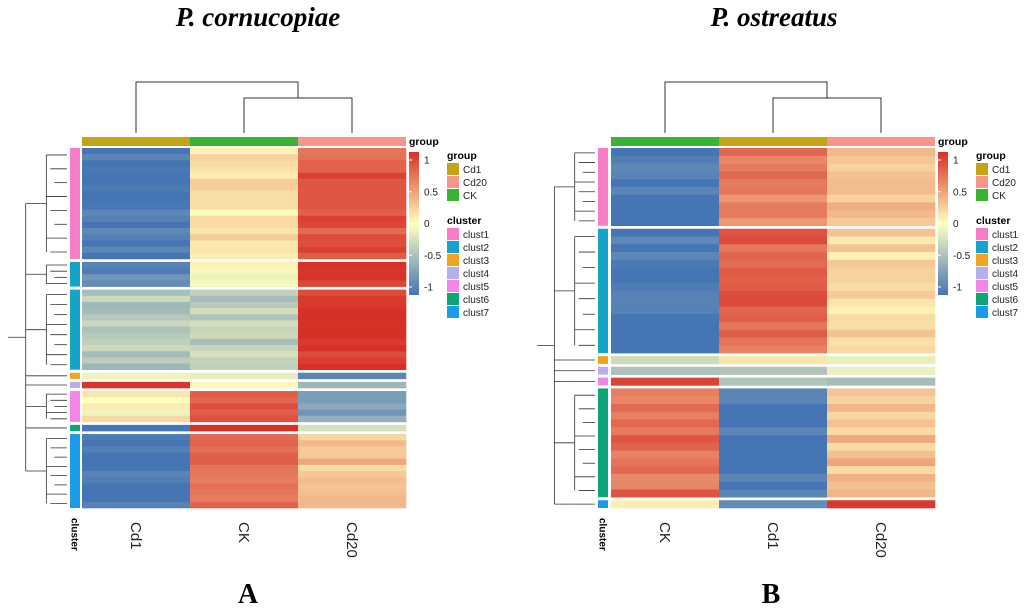 Image resolution: width=1033 pixels, height=611 pixels. What do you see at coordinates (962, 256) in the screenshot?
I see `scale-tick-label: -0.5` at bounding box center [962, 256].